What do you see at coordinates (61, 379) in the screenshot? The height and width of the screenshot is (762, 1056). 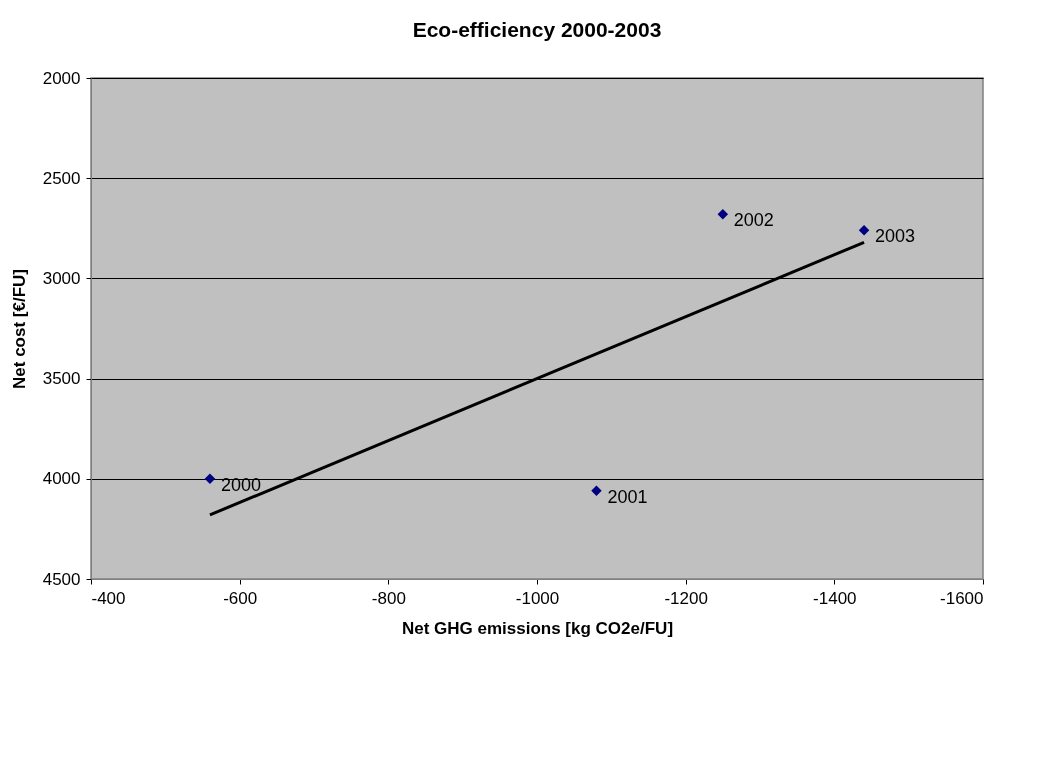 I see `y-tick-label: 3500` at bounding box center [61, 379].